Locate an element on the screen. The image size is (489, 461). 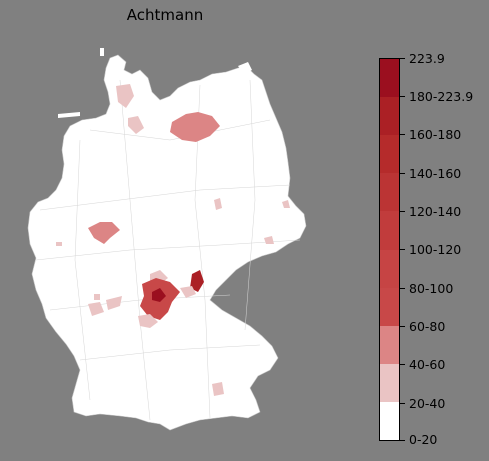
legend-label-2: 40-60 is located at coordinates (427, 364).